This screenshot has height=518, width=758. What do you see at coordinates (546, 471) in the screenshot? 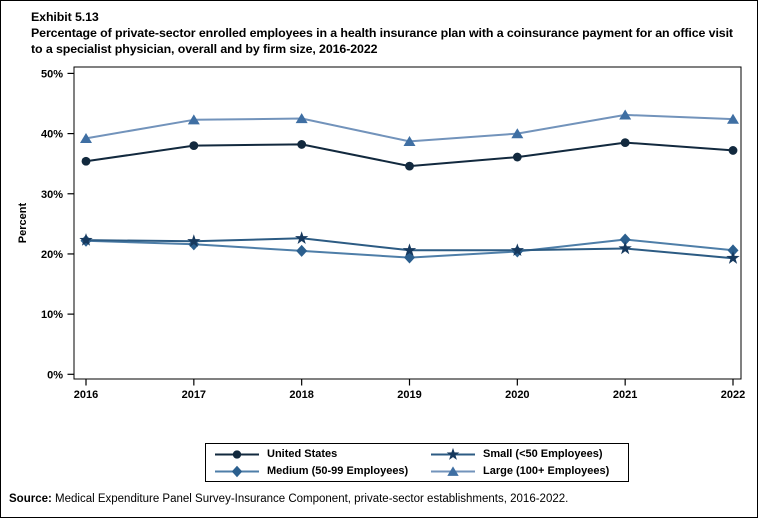
I see `legend-label: Large (100+ Employees)` at bounding box center [546, 471].